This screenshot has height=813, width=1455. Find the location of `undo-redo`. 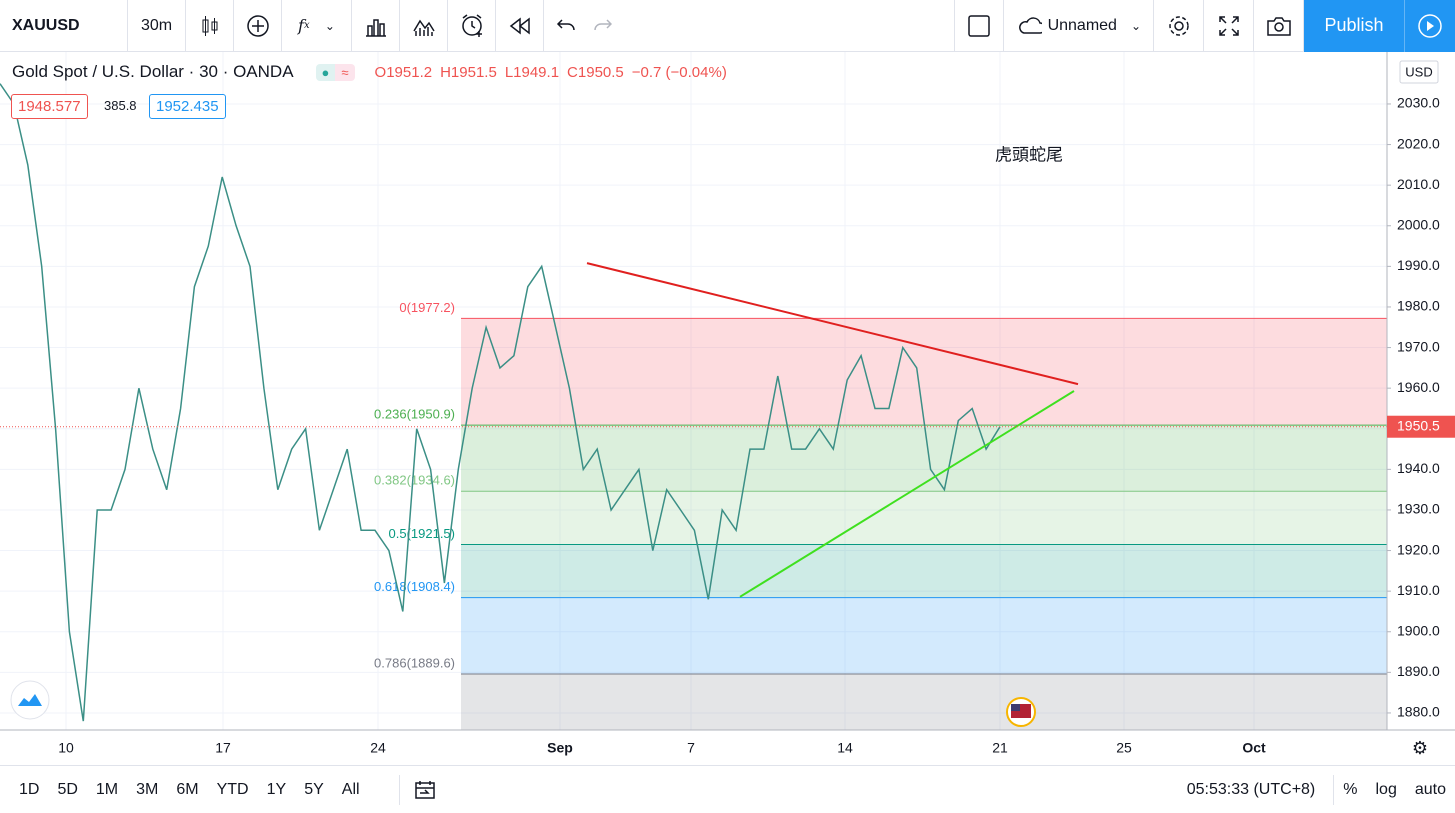

undo-redo is located at coordinates (584, 26).